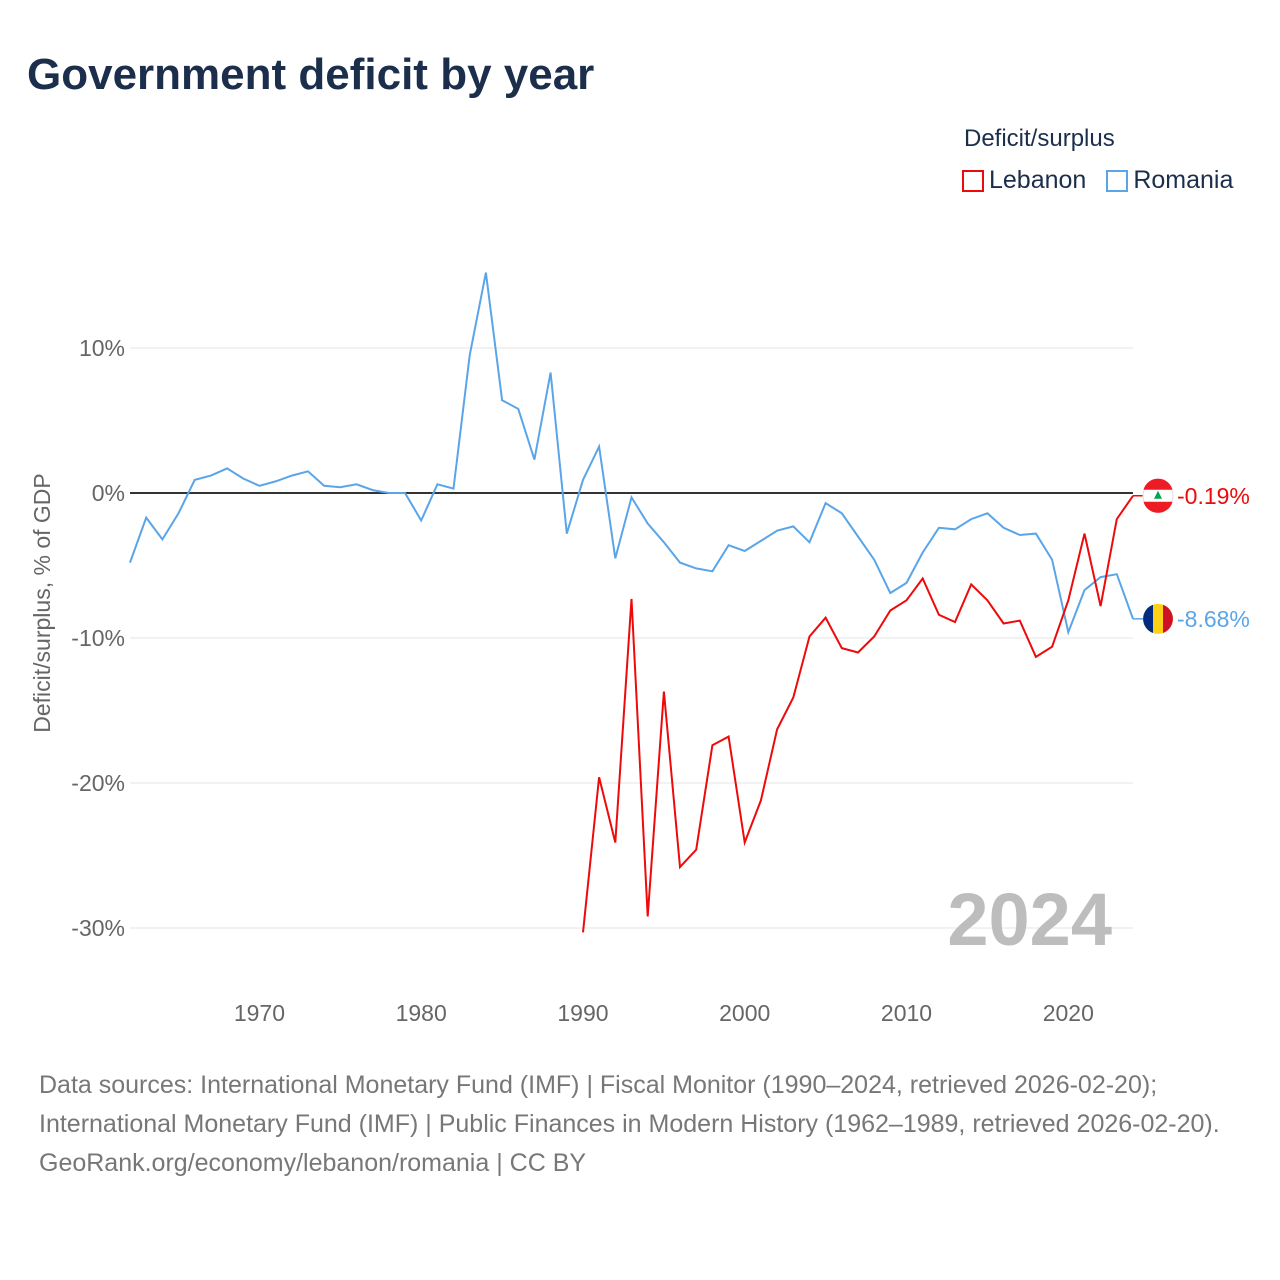  Describe the element at coordinates (1183, 180) in the screenshot. I see `legend-label-romania: Romania` at that location.